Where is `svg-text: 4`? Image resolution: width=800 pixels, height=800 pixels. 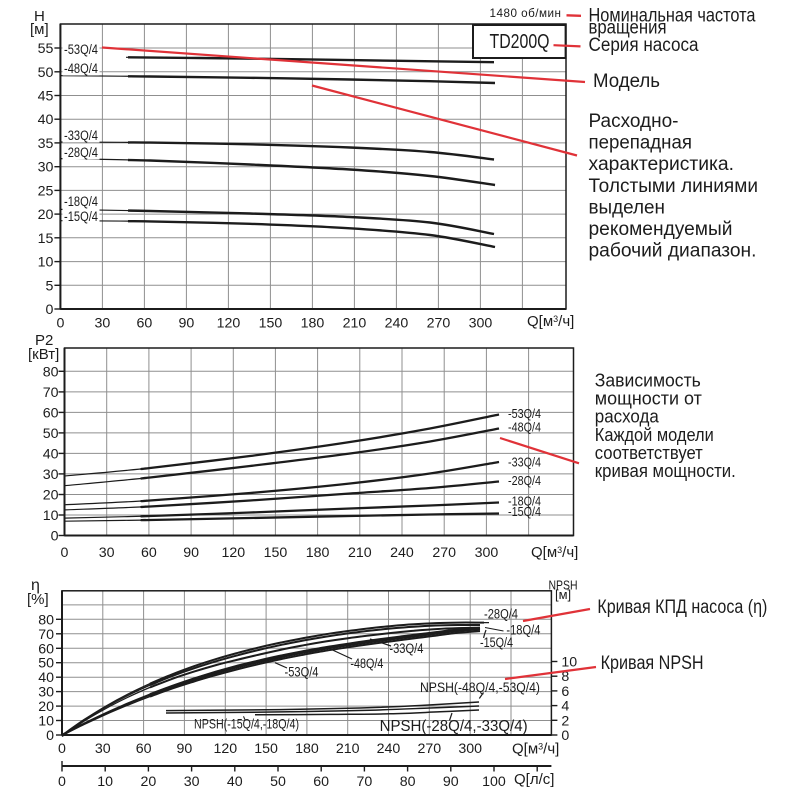 svg-text: 4 is located at coordinates (565, 707).